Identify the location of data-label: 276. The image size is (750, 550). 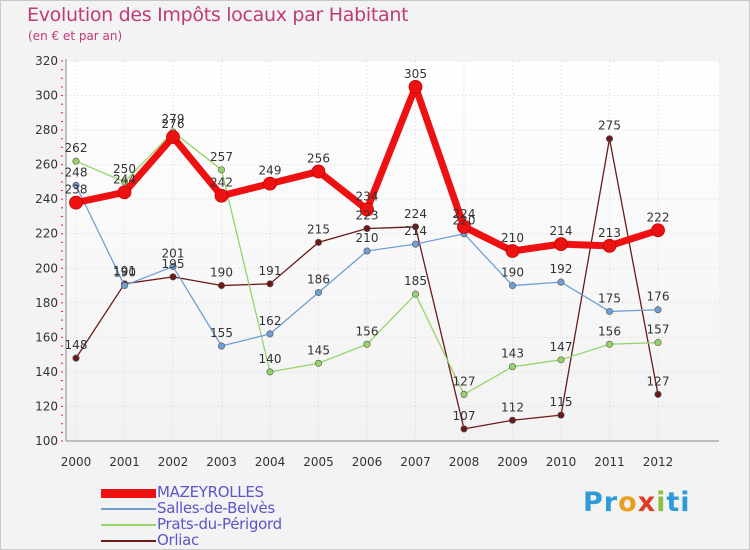
(173, 124).